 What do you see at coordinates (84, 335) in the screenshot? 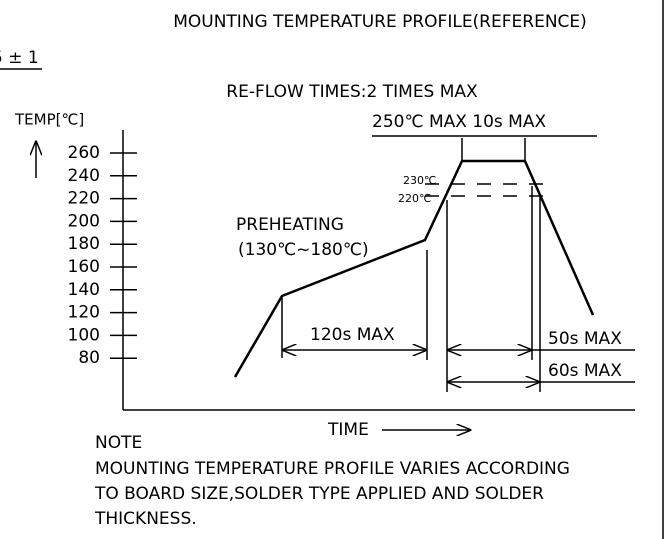
I see `y-tick-label: 100` at bounding box center [84, 335].